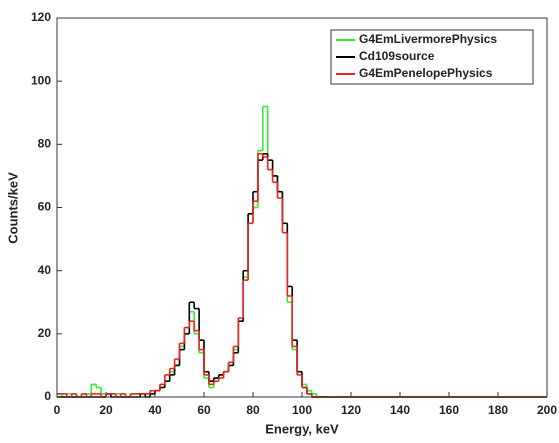 The image size is (559, 443). What do you see at coordinates (302, 428) in the screenshot?
I see `x-axis-label: Energy, keV` at bounding box center [302, 428].